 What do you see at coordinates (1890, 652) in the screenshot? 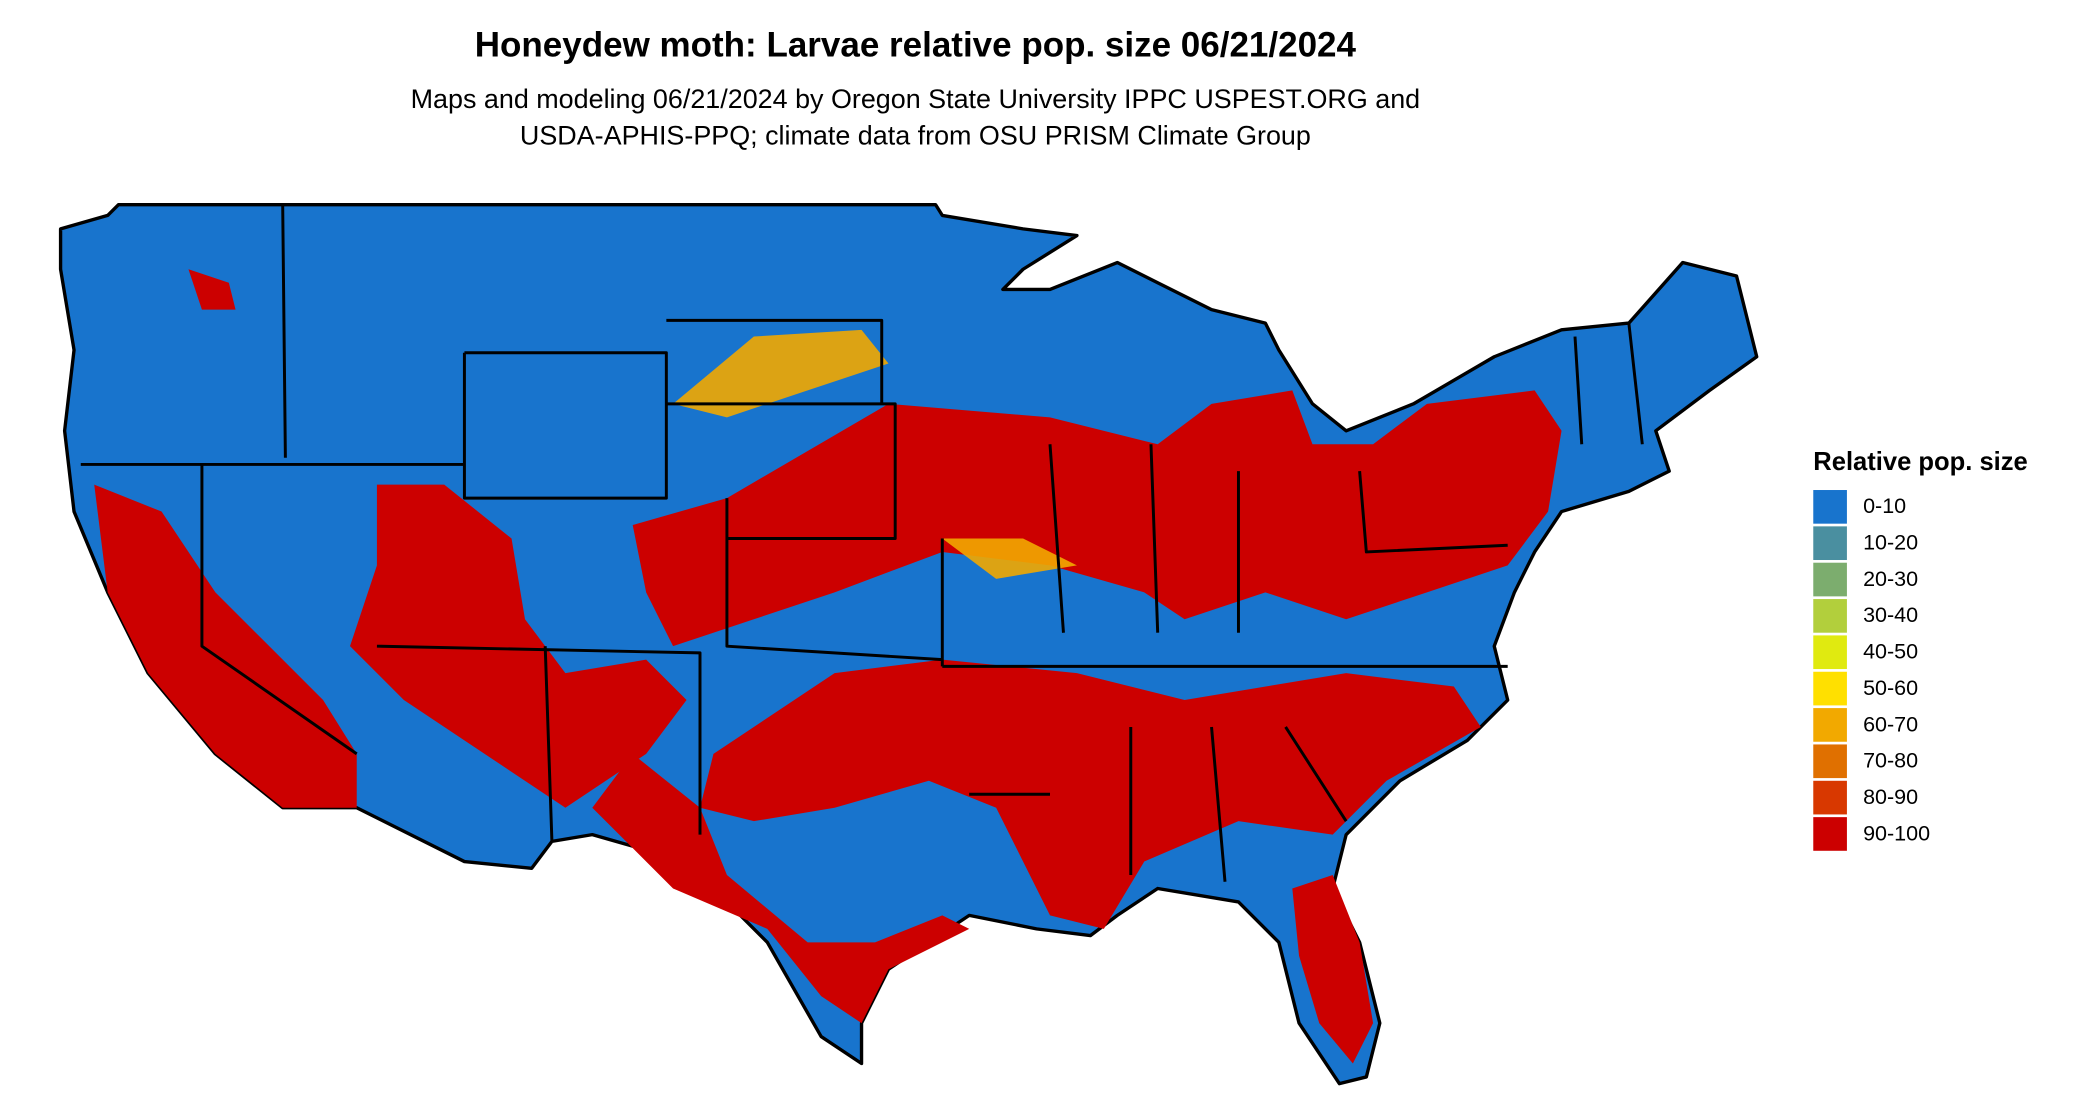
I see `legend-label: 40-50` at bounding box center [1890, 652].